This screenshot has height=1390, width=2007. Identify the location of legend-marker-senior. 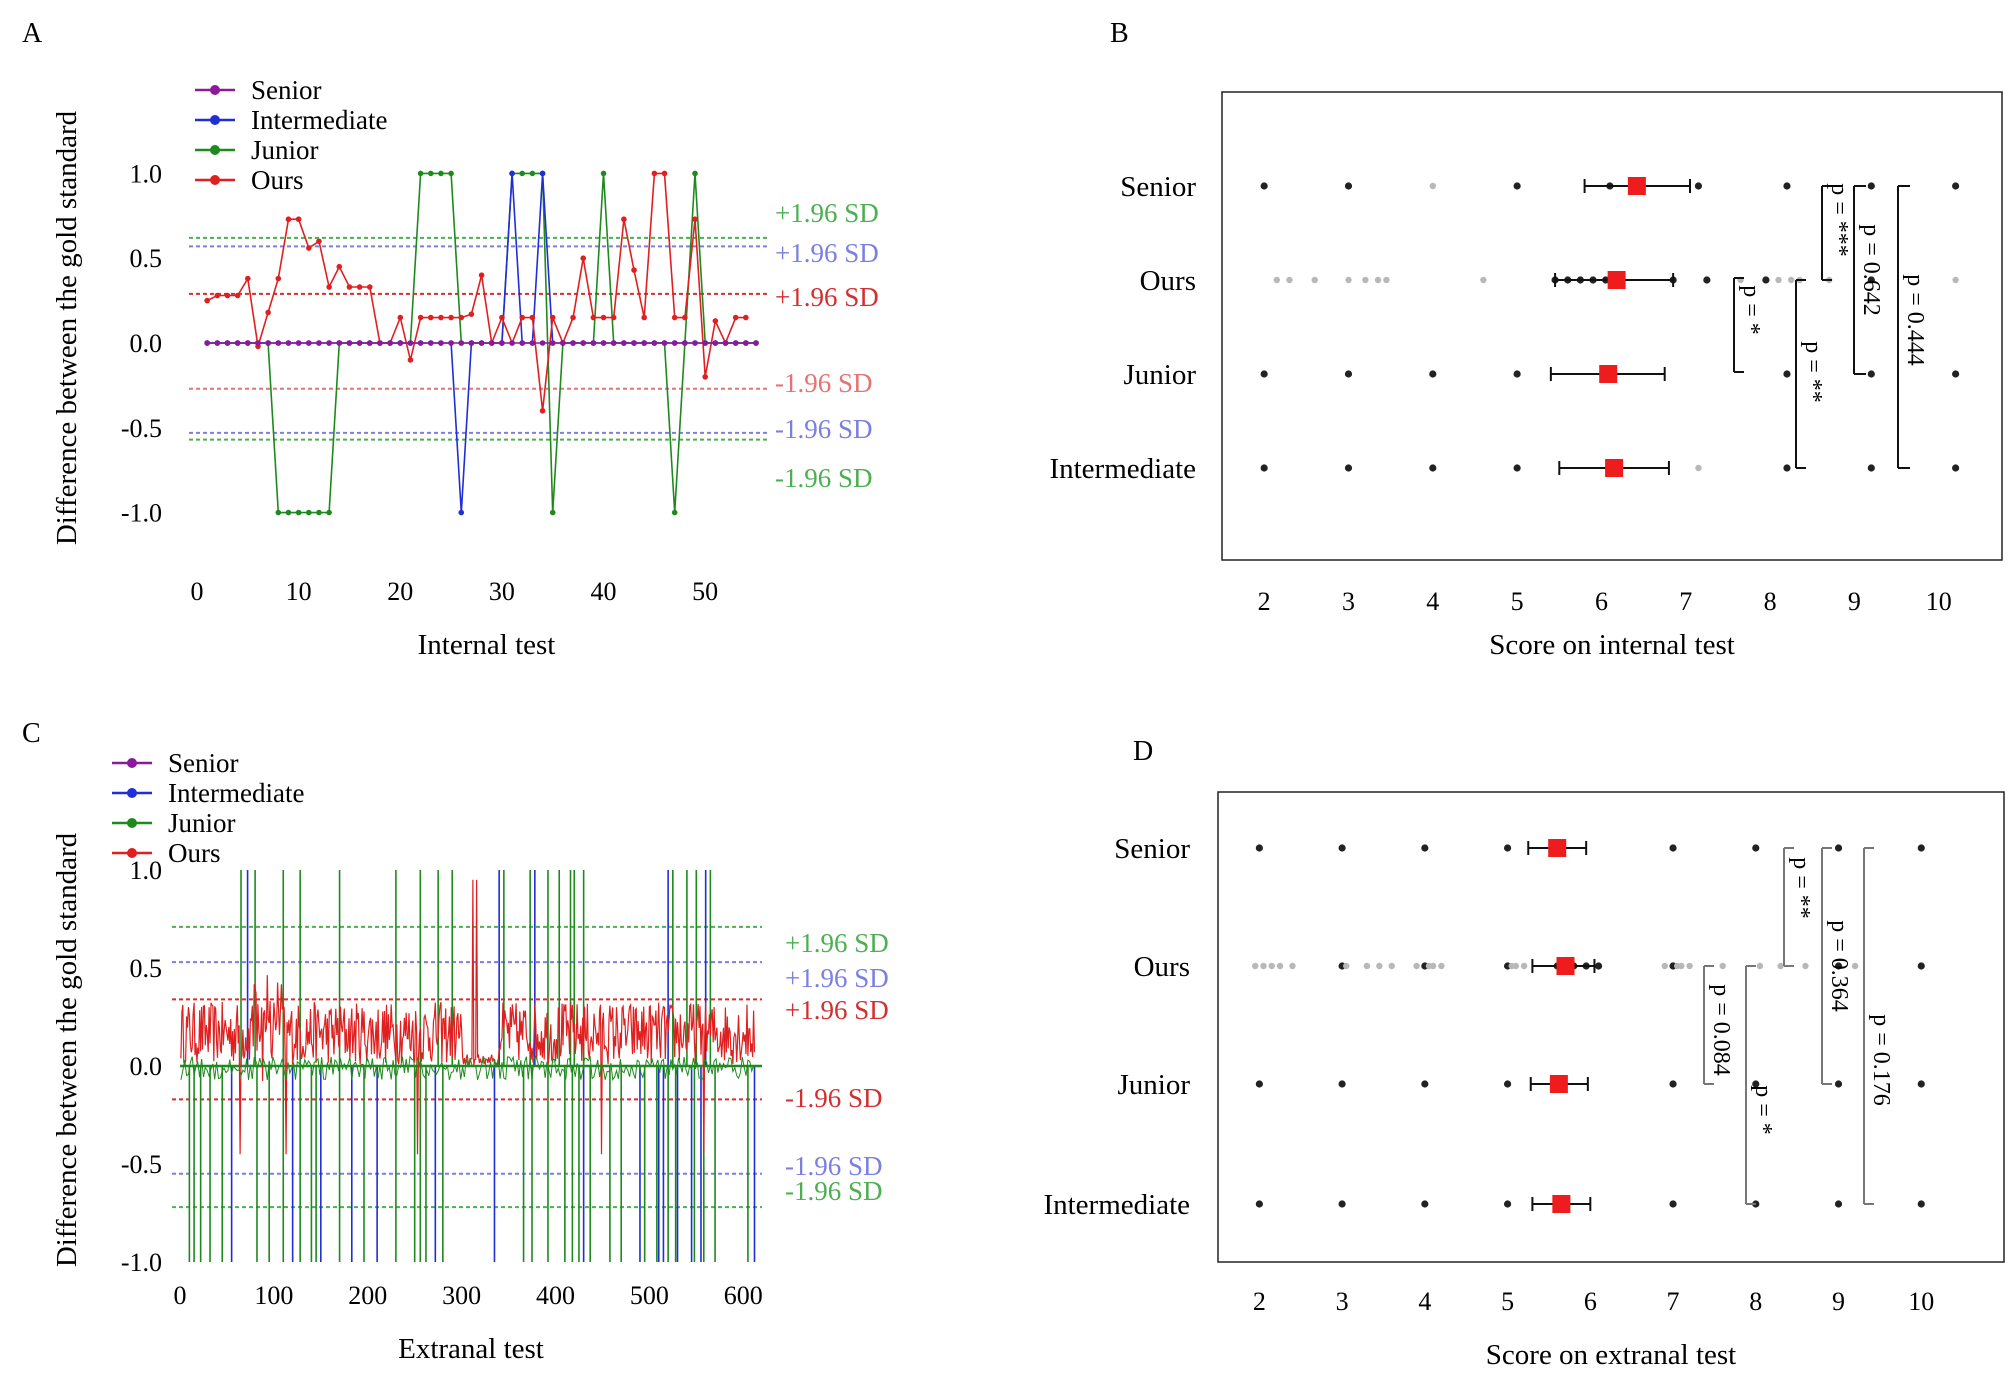
(215, 90).